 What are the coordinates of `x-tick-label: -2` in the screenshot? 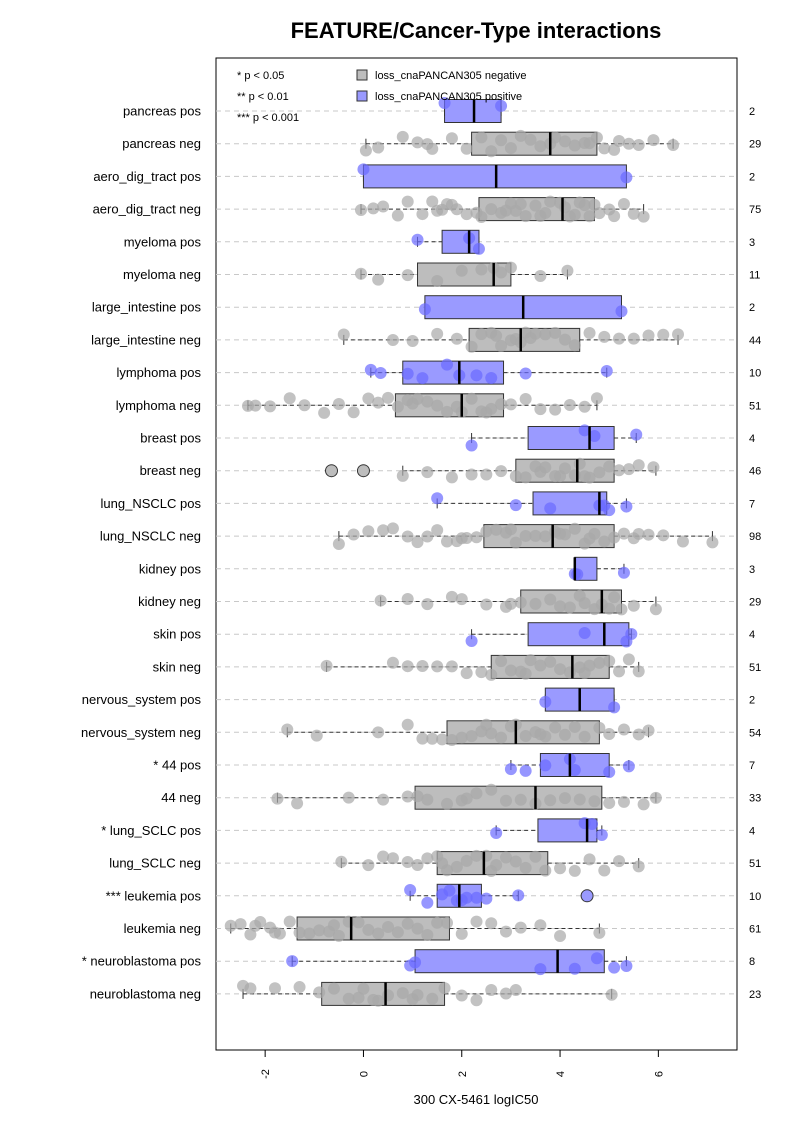 It's located at (266, 1074).